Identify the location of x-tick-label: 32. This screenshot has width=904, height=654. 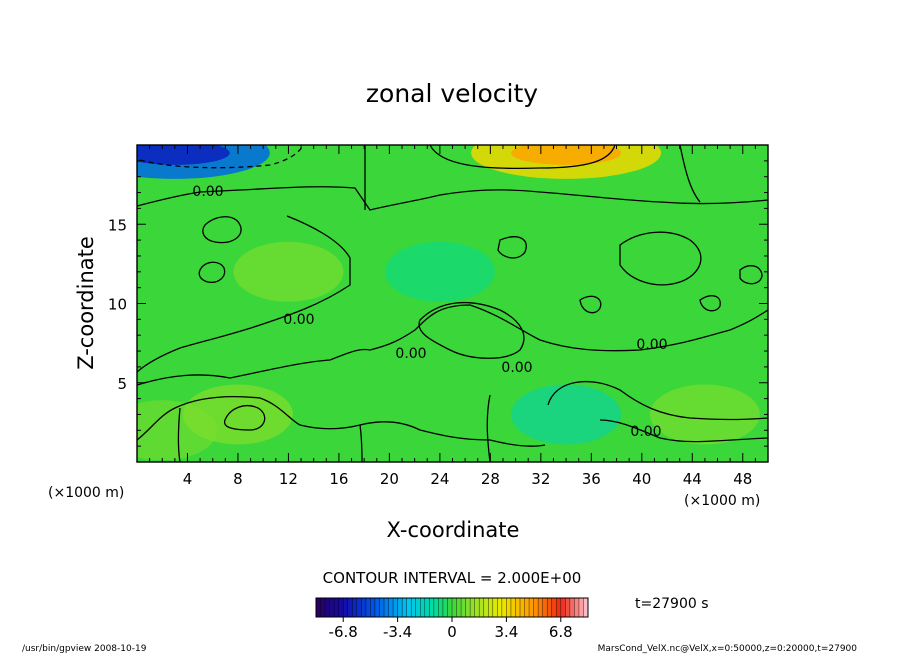
(540, 479).